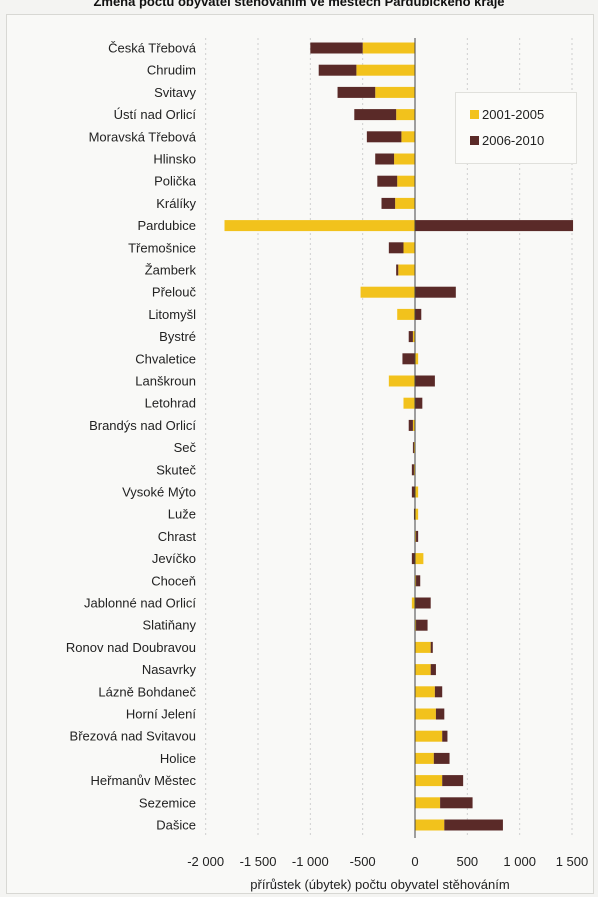 Image resolution: width=598 pixels, height=897 pixels. I want to click on legend-label-2001-2005: 2001-2005, so click(513, 114).